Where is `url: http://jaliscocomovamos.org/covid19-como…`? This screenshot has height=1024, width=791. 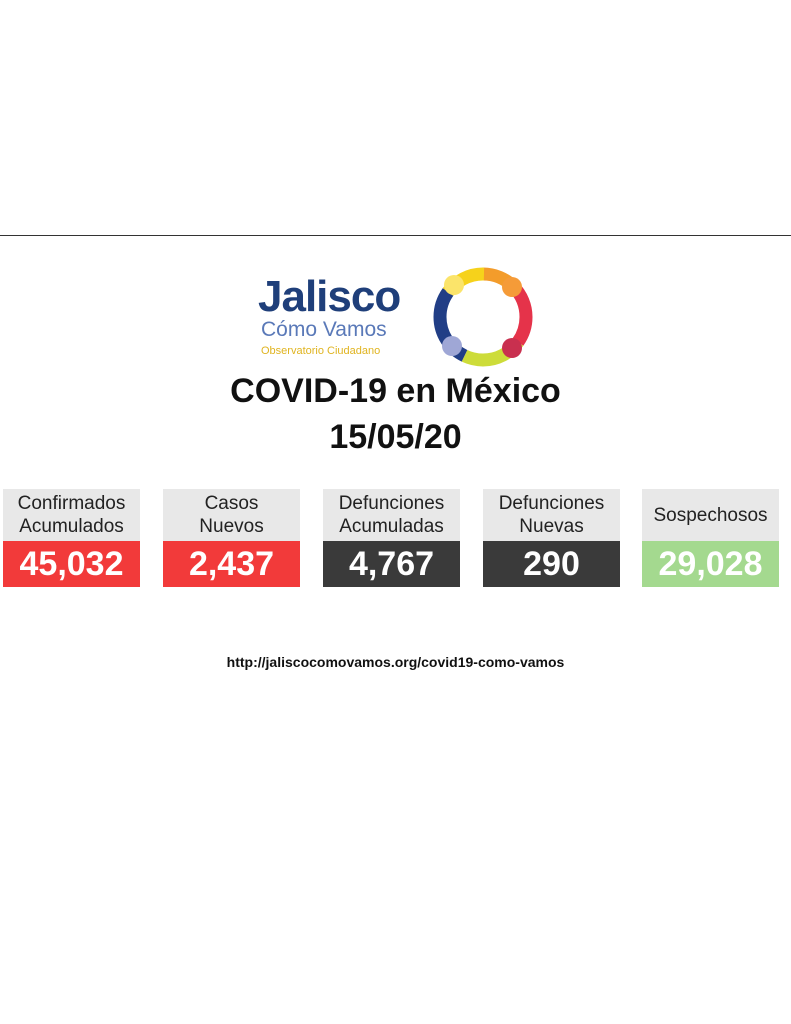
url: http://jaliscocomovamos.org/covid19-como… is located at coordinates (395, 662).